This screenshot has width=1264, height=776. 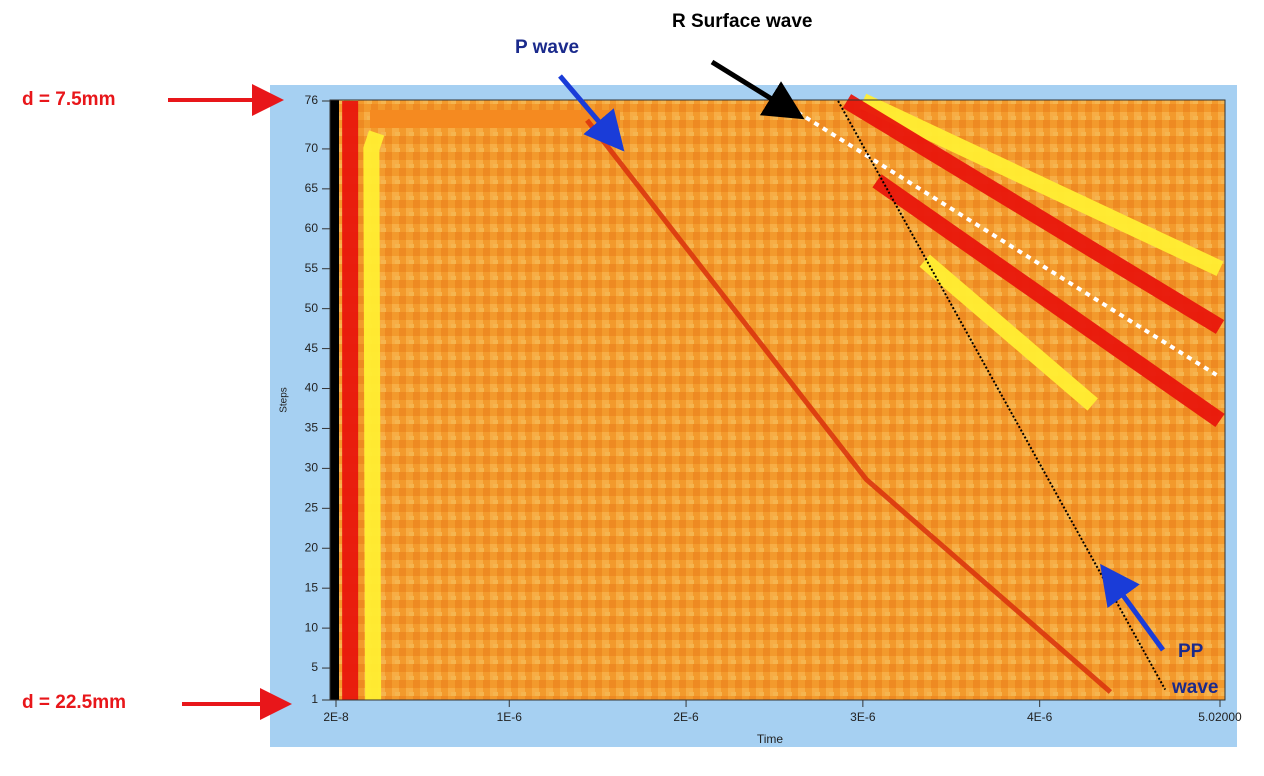 What do you see at coordinates (312, 100) in the screenshot?
I see `y-tick-label: 76` at bounding box center [312, 100].